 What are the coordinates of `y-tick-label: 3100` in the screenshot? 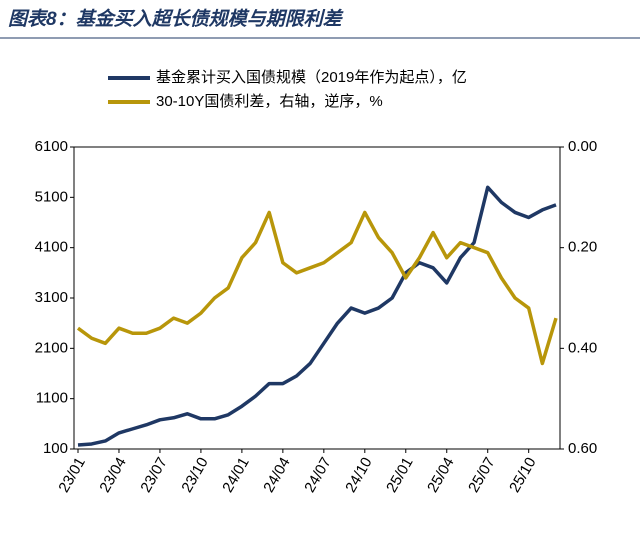 It's located at (51, 297).